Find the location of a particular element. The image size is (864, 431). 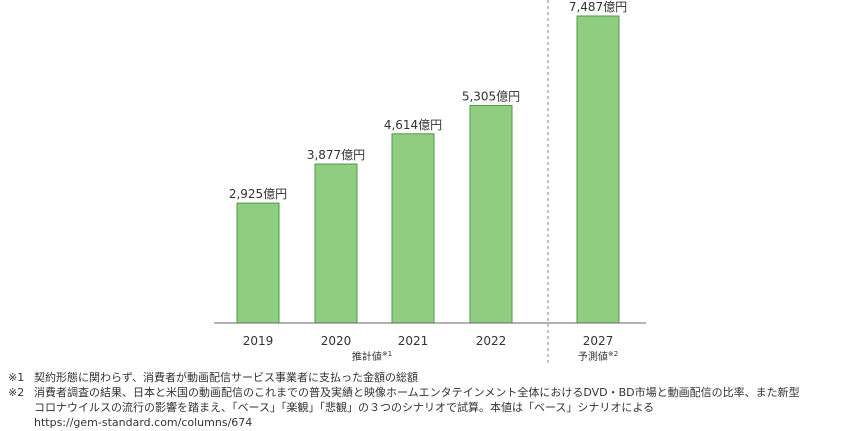

bar-2019 is located at coordinates (258, 263).